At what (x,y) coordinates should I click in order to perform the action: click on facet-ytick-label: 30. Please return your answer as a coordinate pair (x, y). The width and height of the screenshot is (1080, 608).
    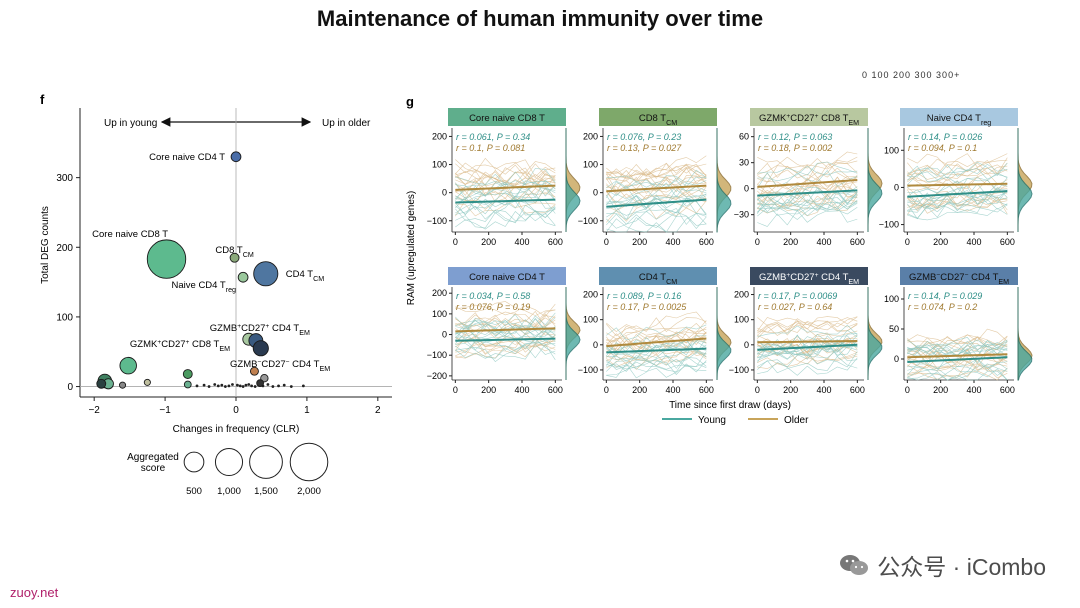
    Looking at the image, I should click on (744, 163).